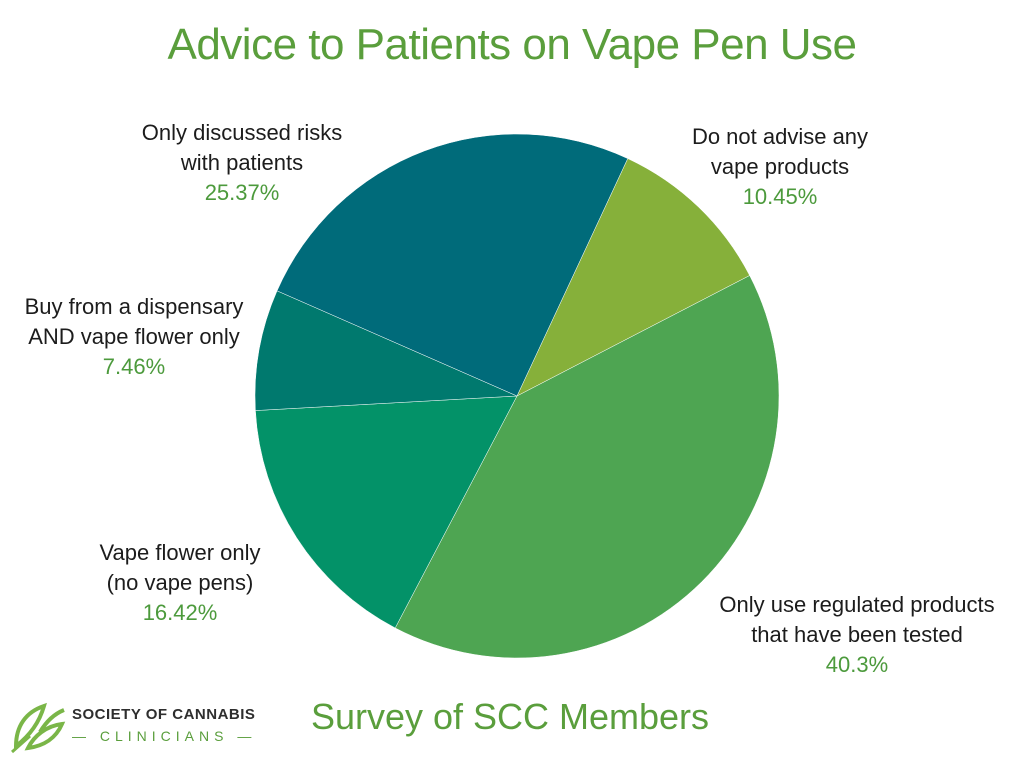  I want to click on label-do-not-advise: Do not advise any vape products 10.45%, so click(780, 167).